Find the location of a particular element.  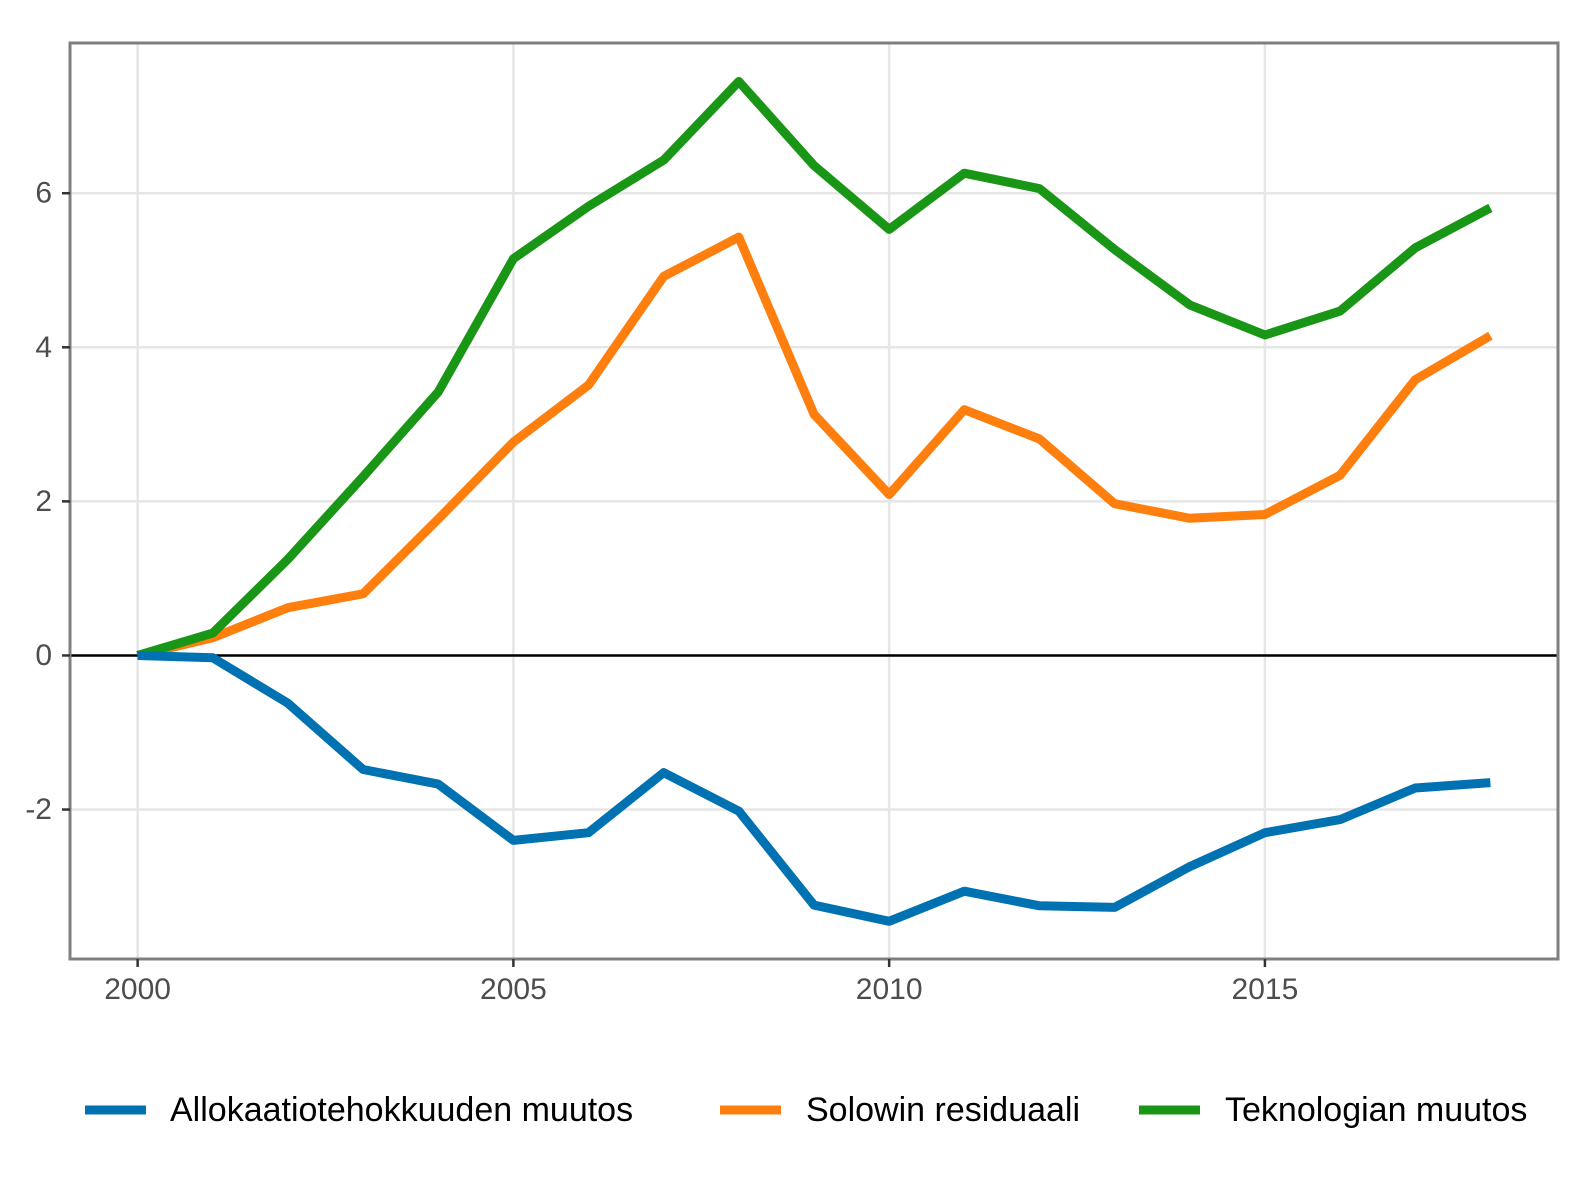

x-tick-label: 2010 is located at coordinates (889, 989).